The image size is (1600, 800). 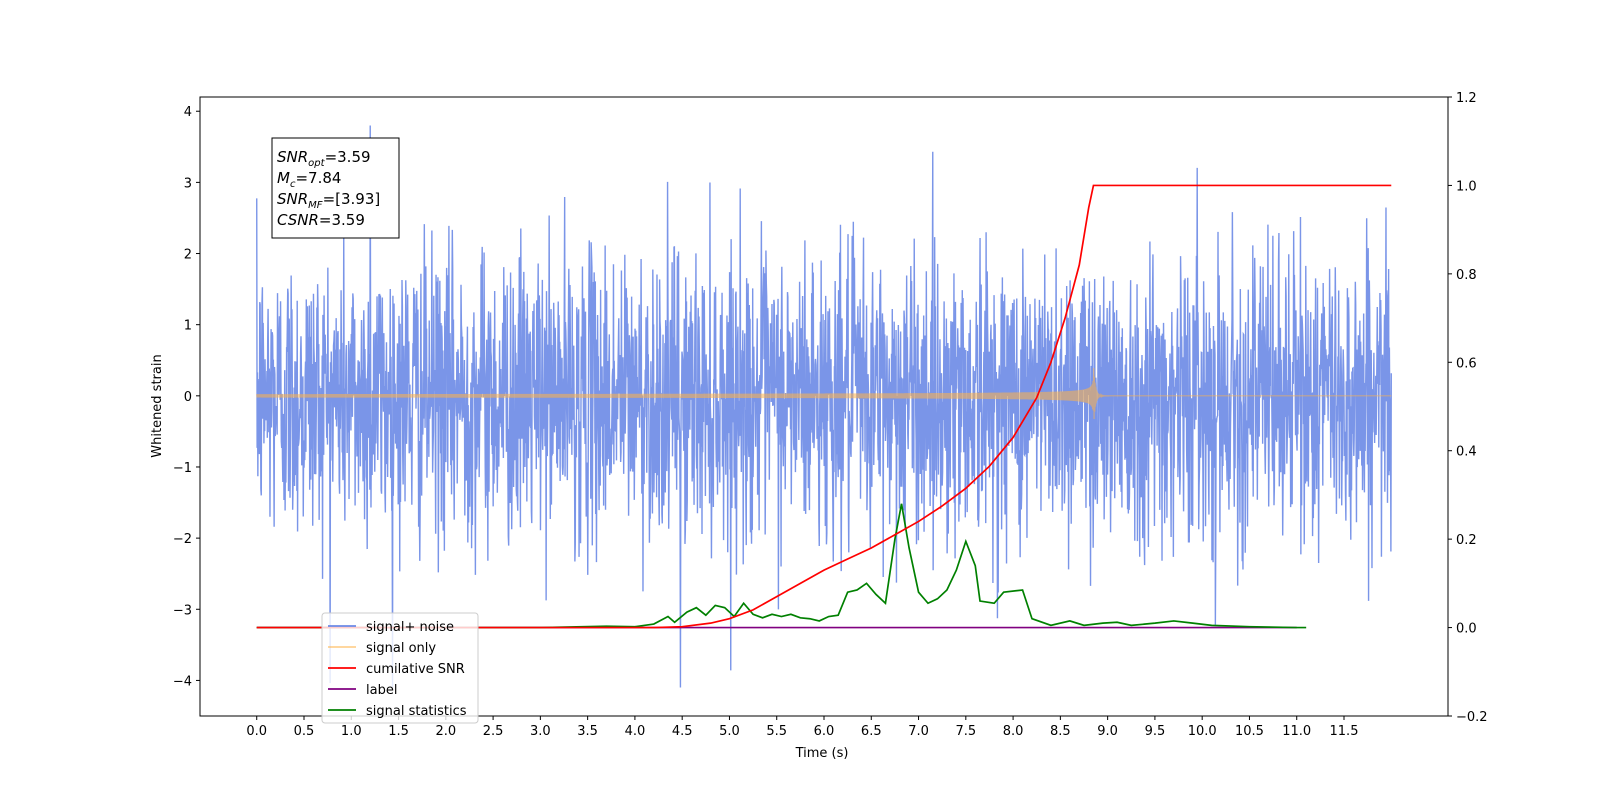 I want to click on series-signal-only, so click(x=824, y=393).